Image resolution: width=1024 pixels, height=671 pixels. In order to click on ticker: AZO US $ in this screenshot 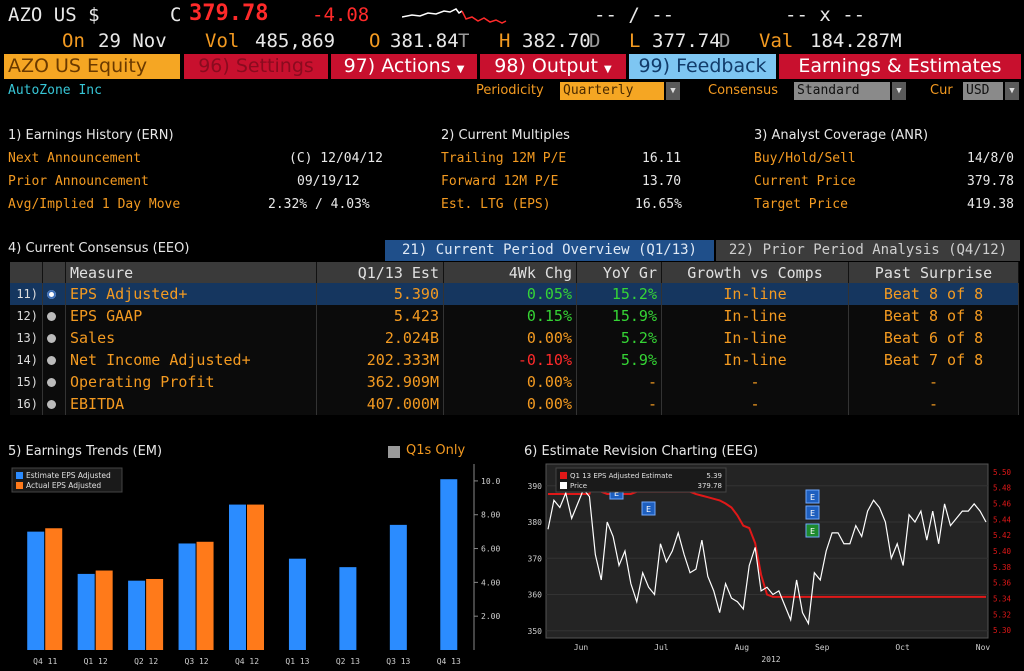, I will do `click(54, 15)`.